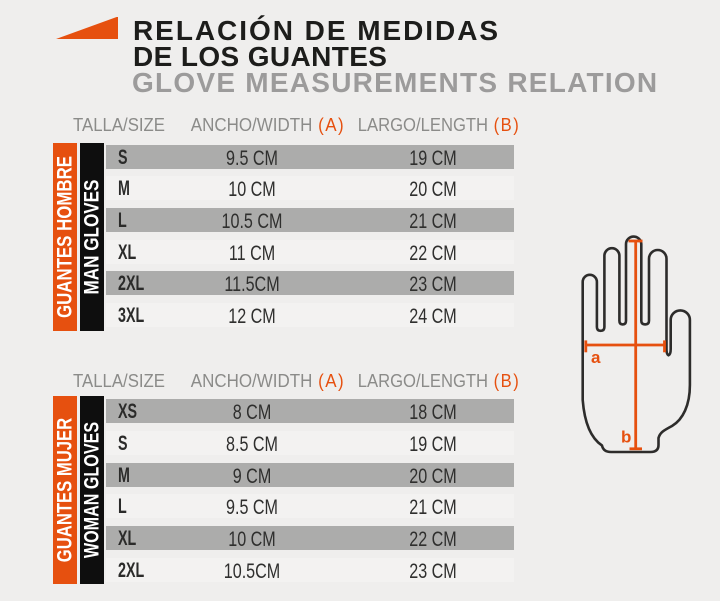 The width and height of the screenshot is (720, 601). What do you see at coordinates (626, 437) in the screenshot?
I see `svg-text: b` at bounding box center [626, 437].